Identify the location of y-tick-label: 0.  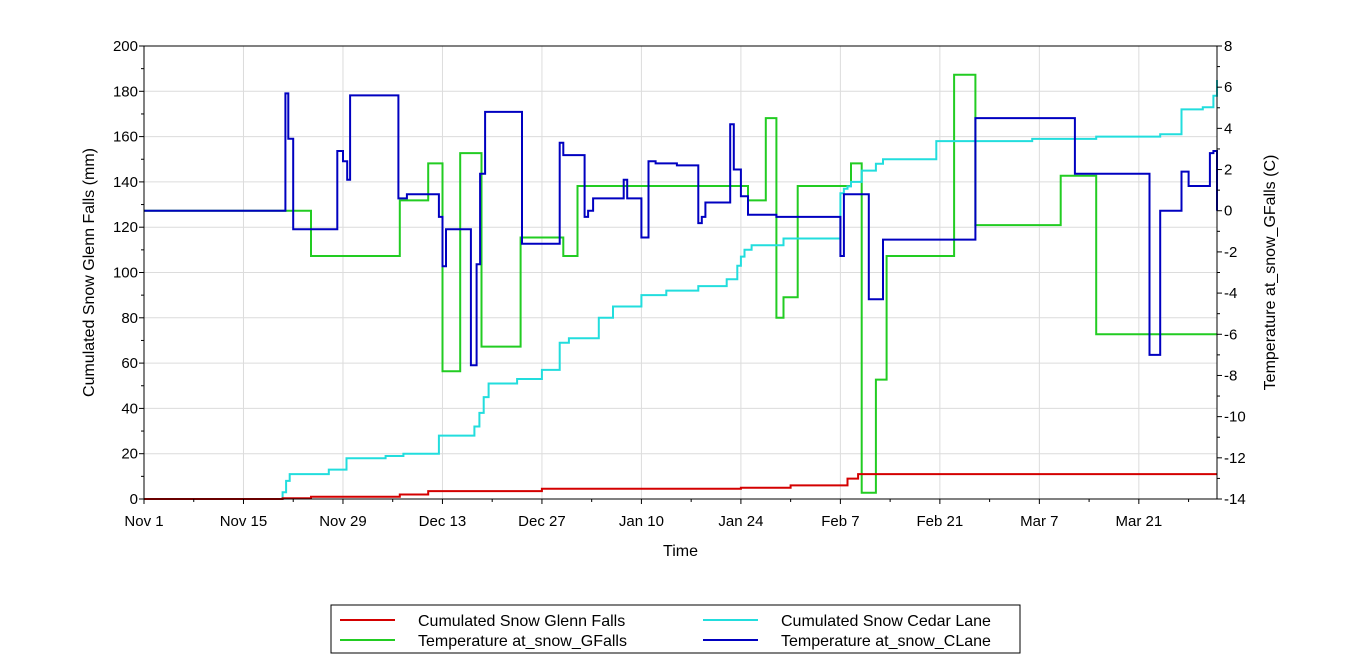
(134, 499).